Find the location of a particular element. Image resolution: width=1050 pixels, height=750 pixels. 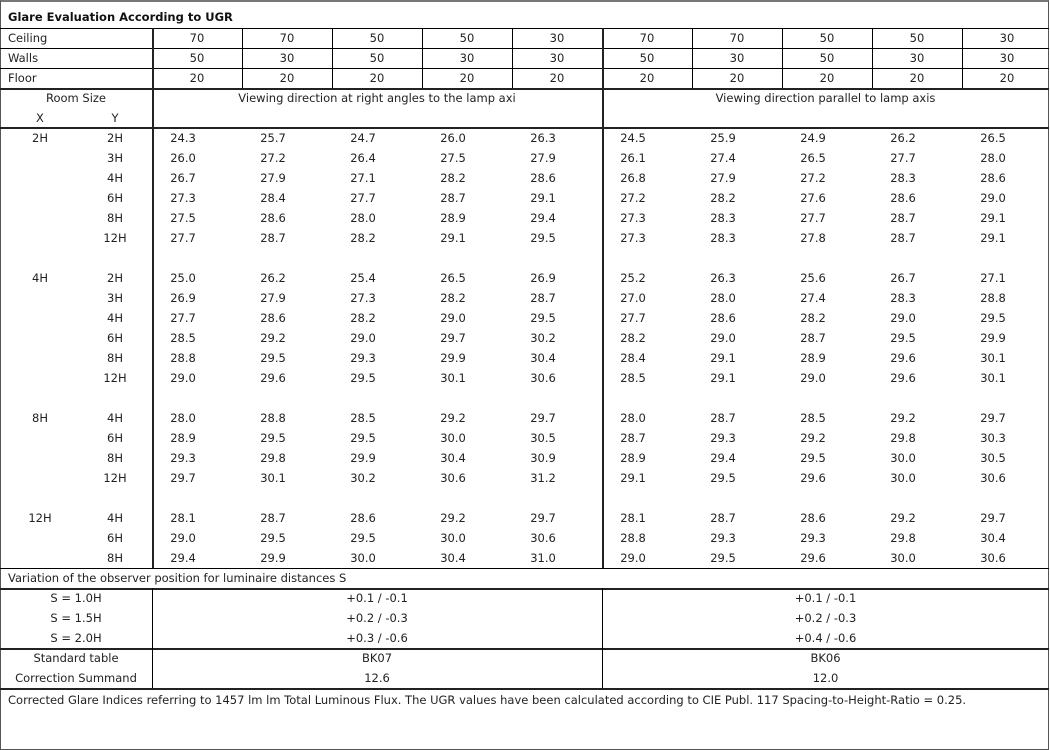

room-x-value: 2H is located at coordinates (40, 138).